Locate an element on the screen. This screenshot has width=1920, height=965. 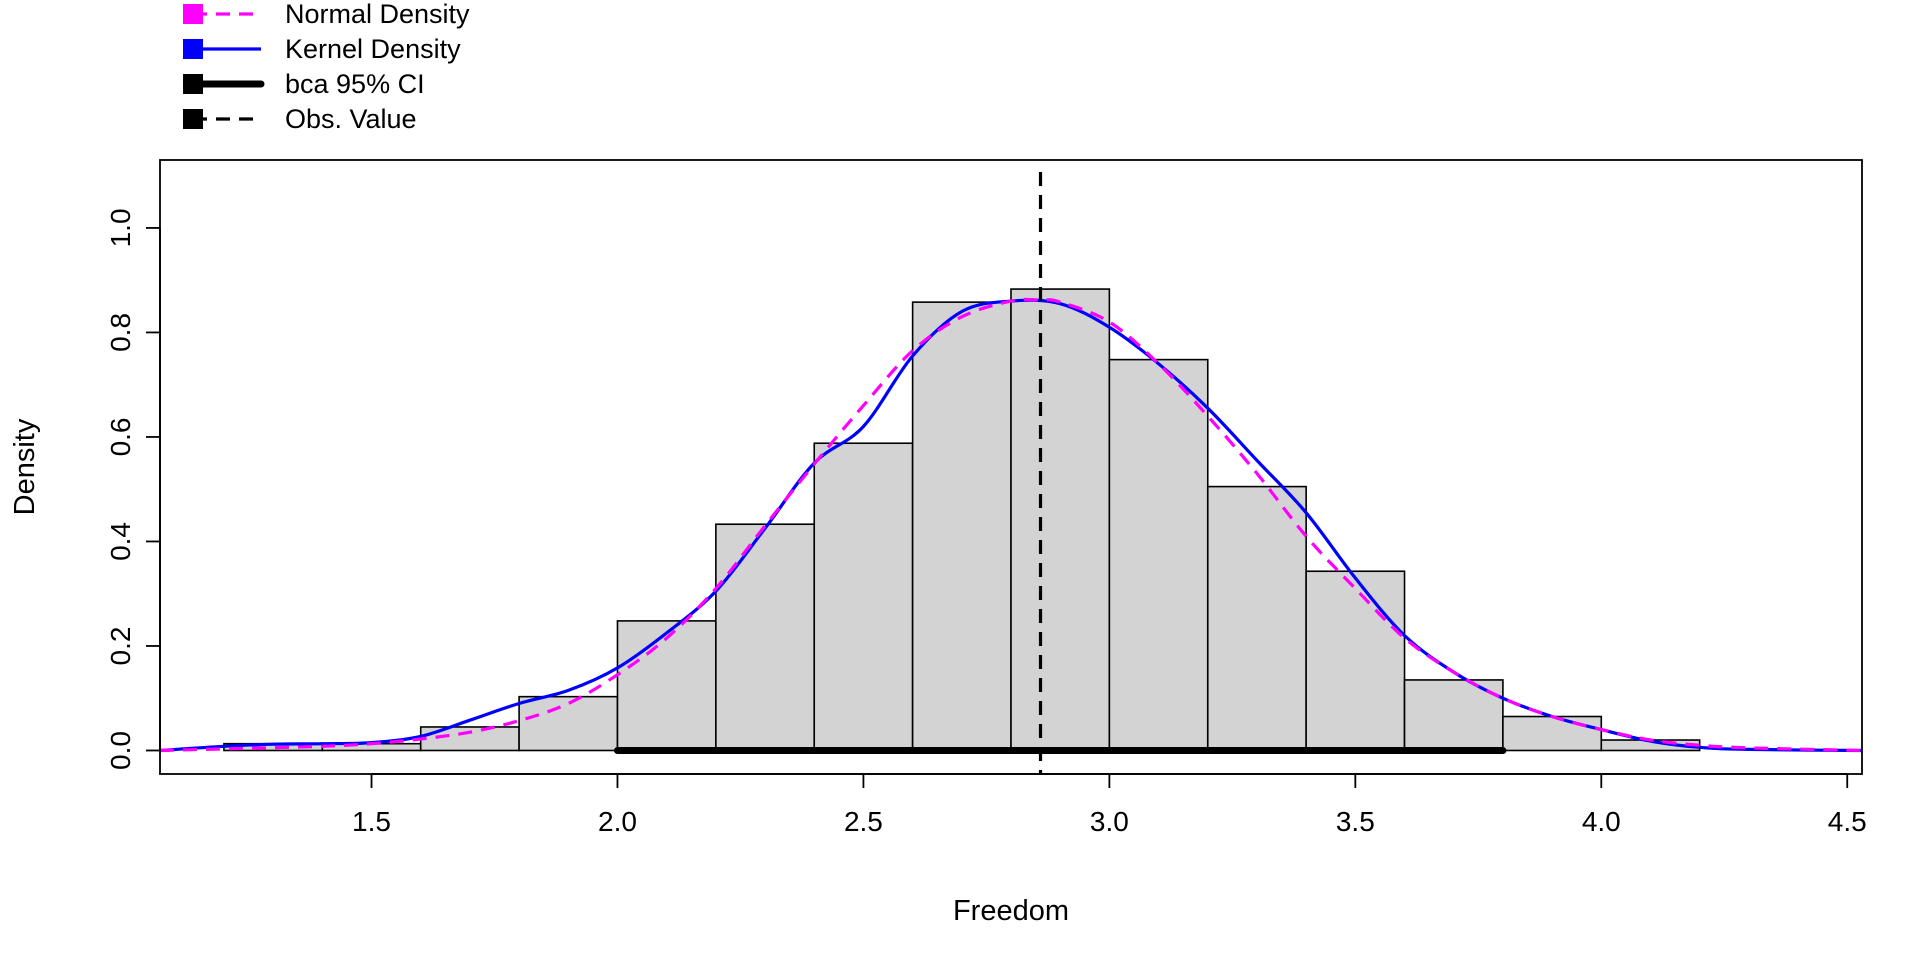
x-tick-label: 1.5 is located at coordinates (371, 821).